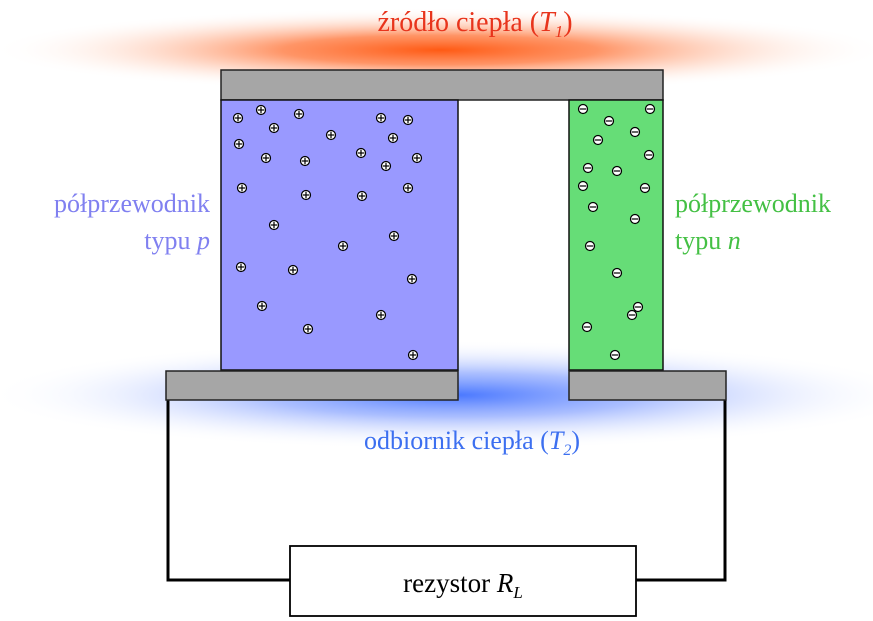 The image size is (873, 621). What do you see at coordinates (559, 31) in the screenshot?
I see `heat-source-subscript: 1` at bounding box center [559, 31].